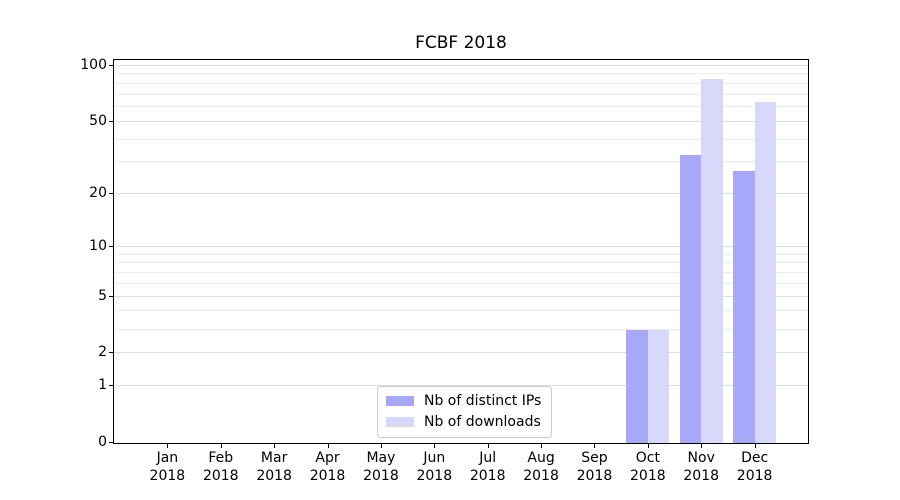 This screenshot has height=500, width=900. I want to click on x-tick-label: Feb 2018, so click(220, 467).